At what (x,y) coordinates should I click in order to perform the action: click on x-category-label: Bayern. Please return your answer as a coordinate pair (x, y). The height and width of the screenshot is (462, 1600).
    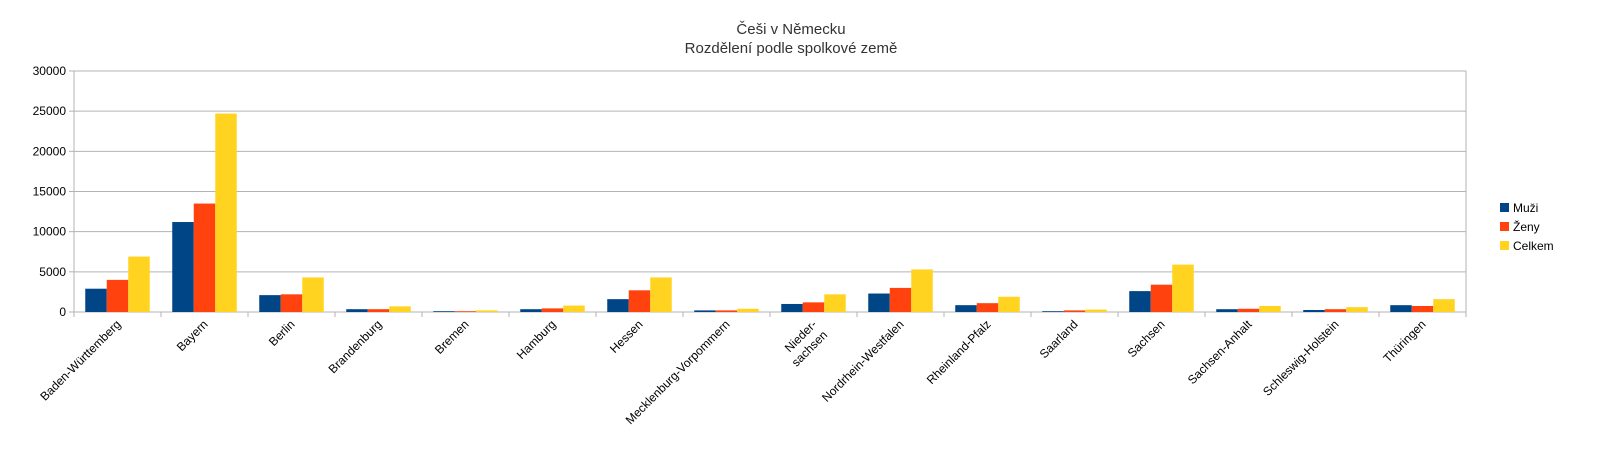
    Looking at the image, I should click on (192, 335).